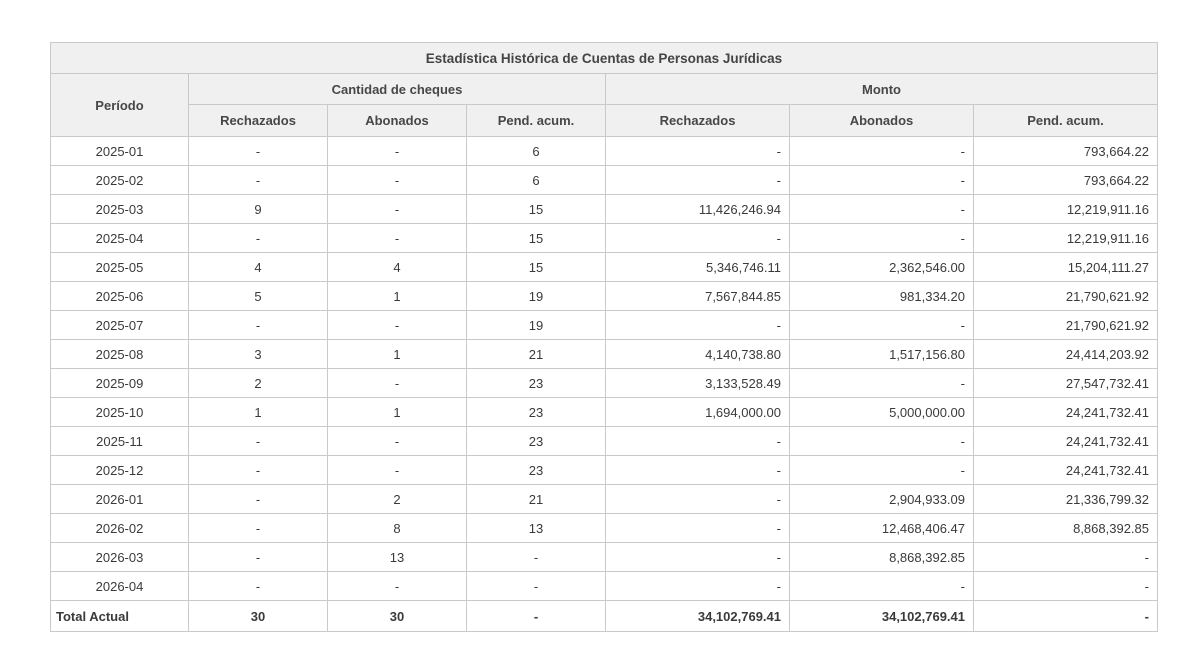  I want to click on cell-monto-pend-acum: 15,204,111.27, so click(1065, 267).